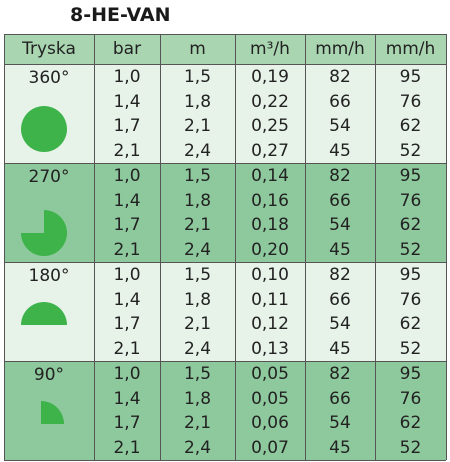 The image size is (450, 462). What do you see at coordinates (120, 15) in the screenshot?
I see `title: 8-HE-VAN` at bounding box center [120, 15].